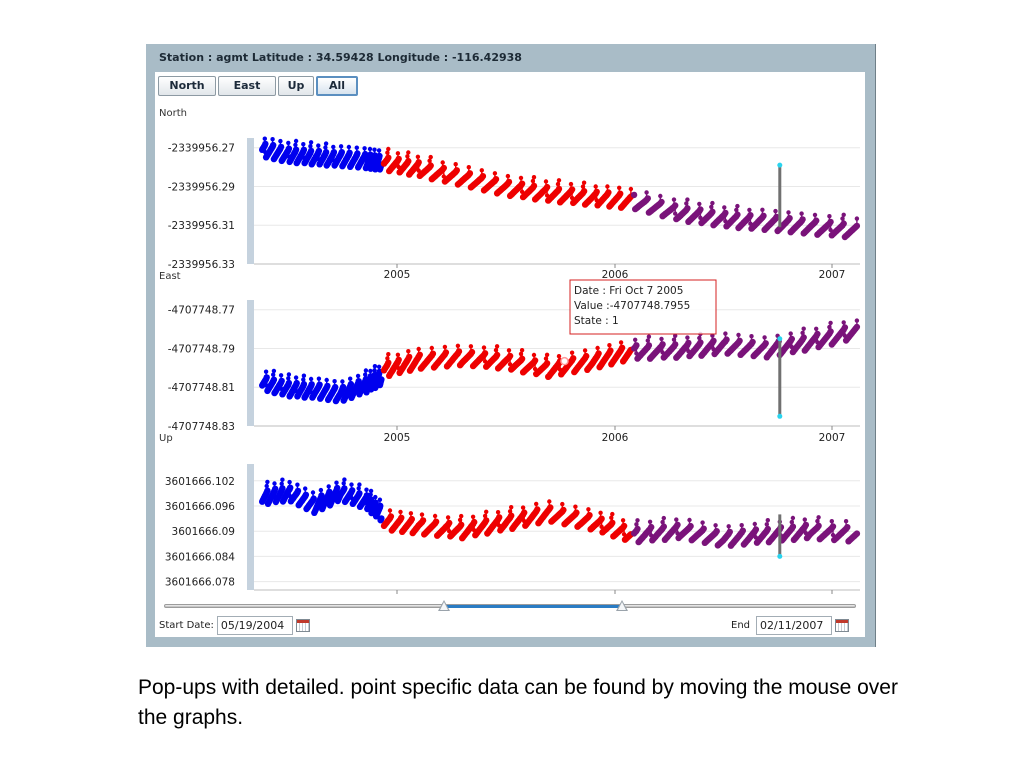 The image size is (1024, 768). Describe the element at coordinates (247, 86) in the screenshot. I see `tab-east: East` at that location.